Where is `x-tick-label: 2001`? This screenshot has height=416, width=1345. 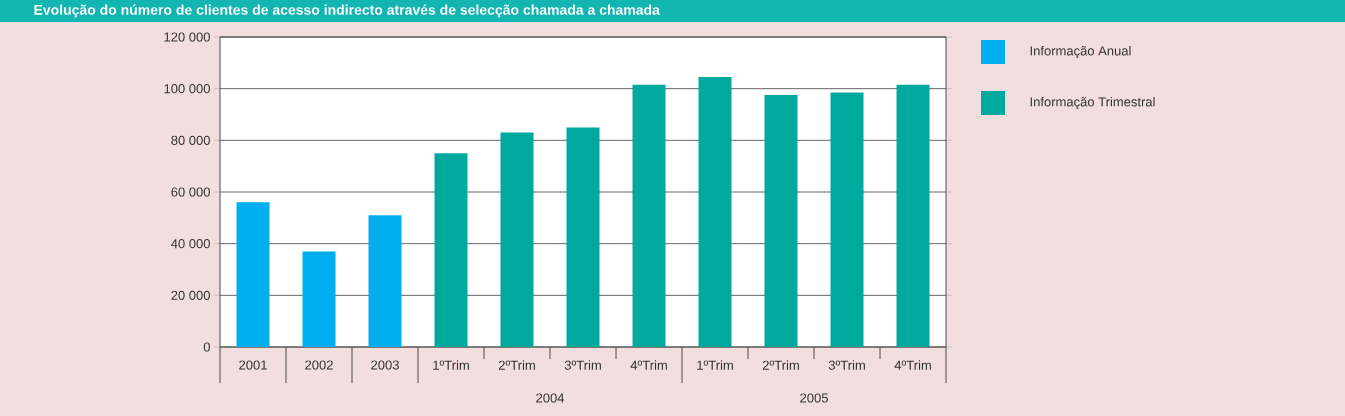
x-tick-label: 2001 is located at coordinates (253, 365).